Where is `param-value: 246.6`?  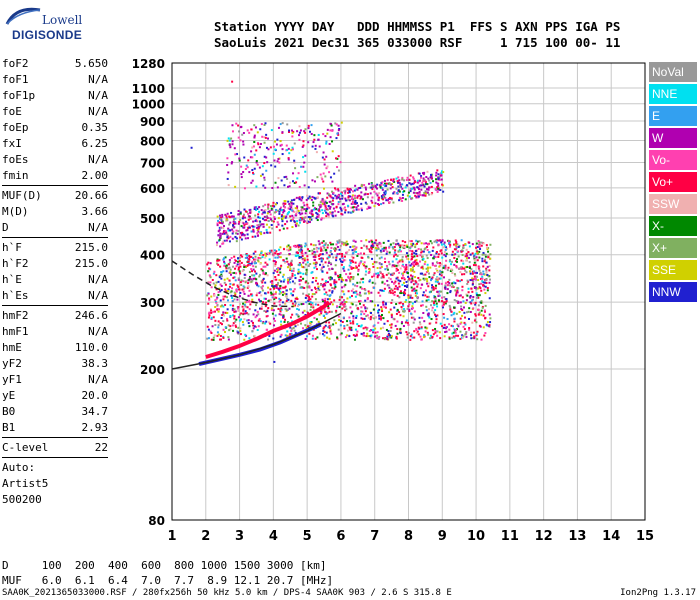
param-value: 246.6 is located at coordinates (91, 315).